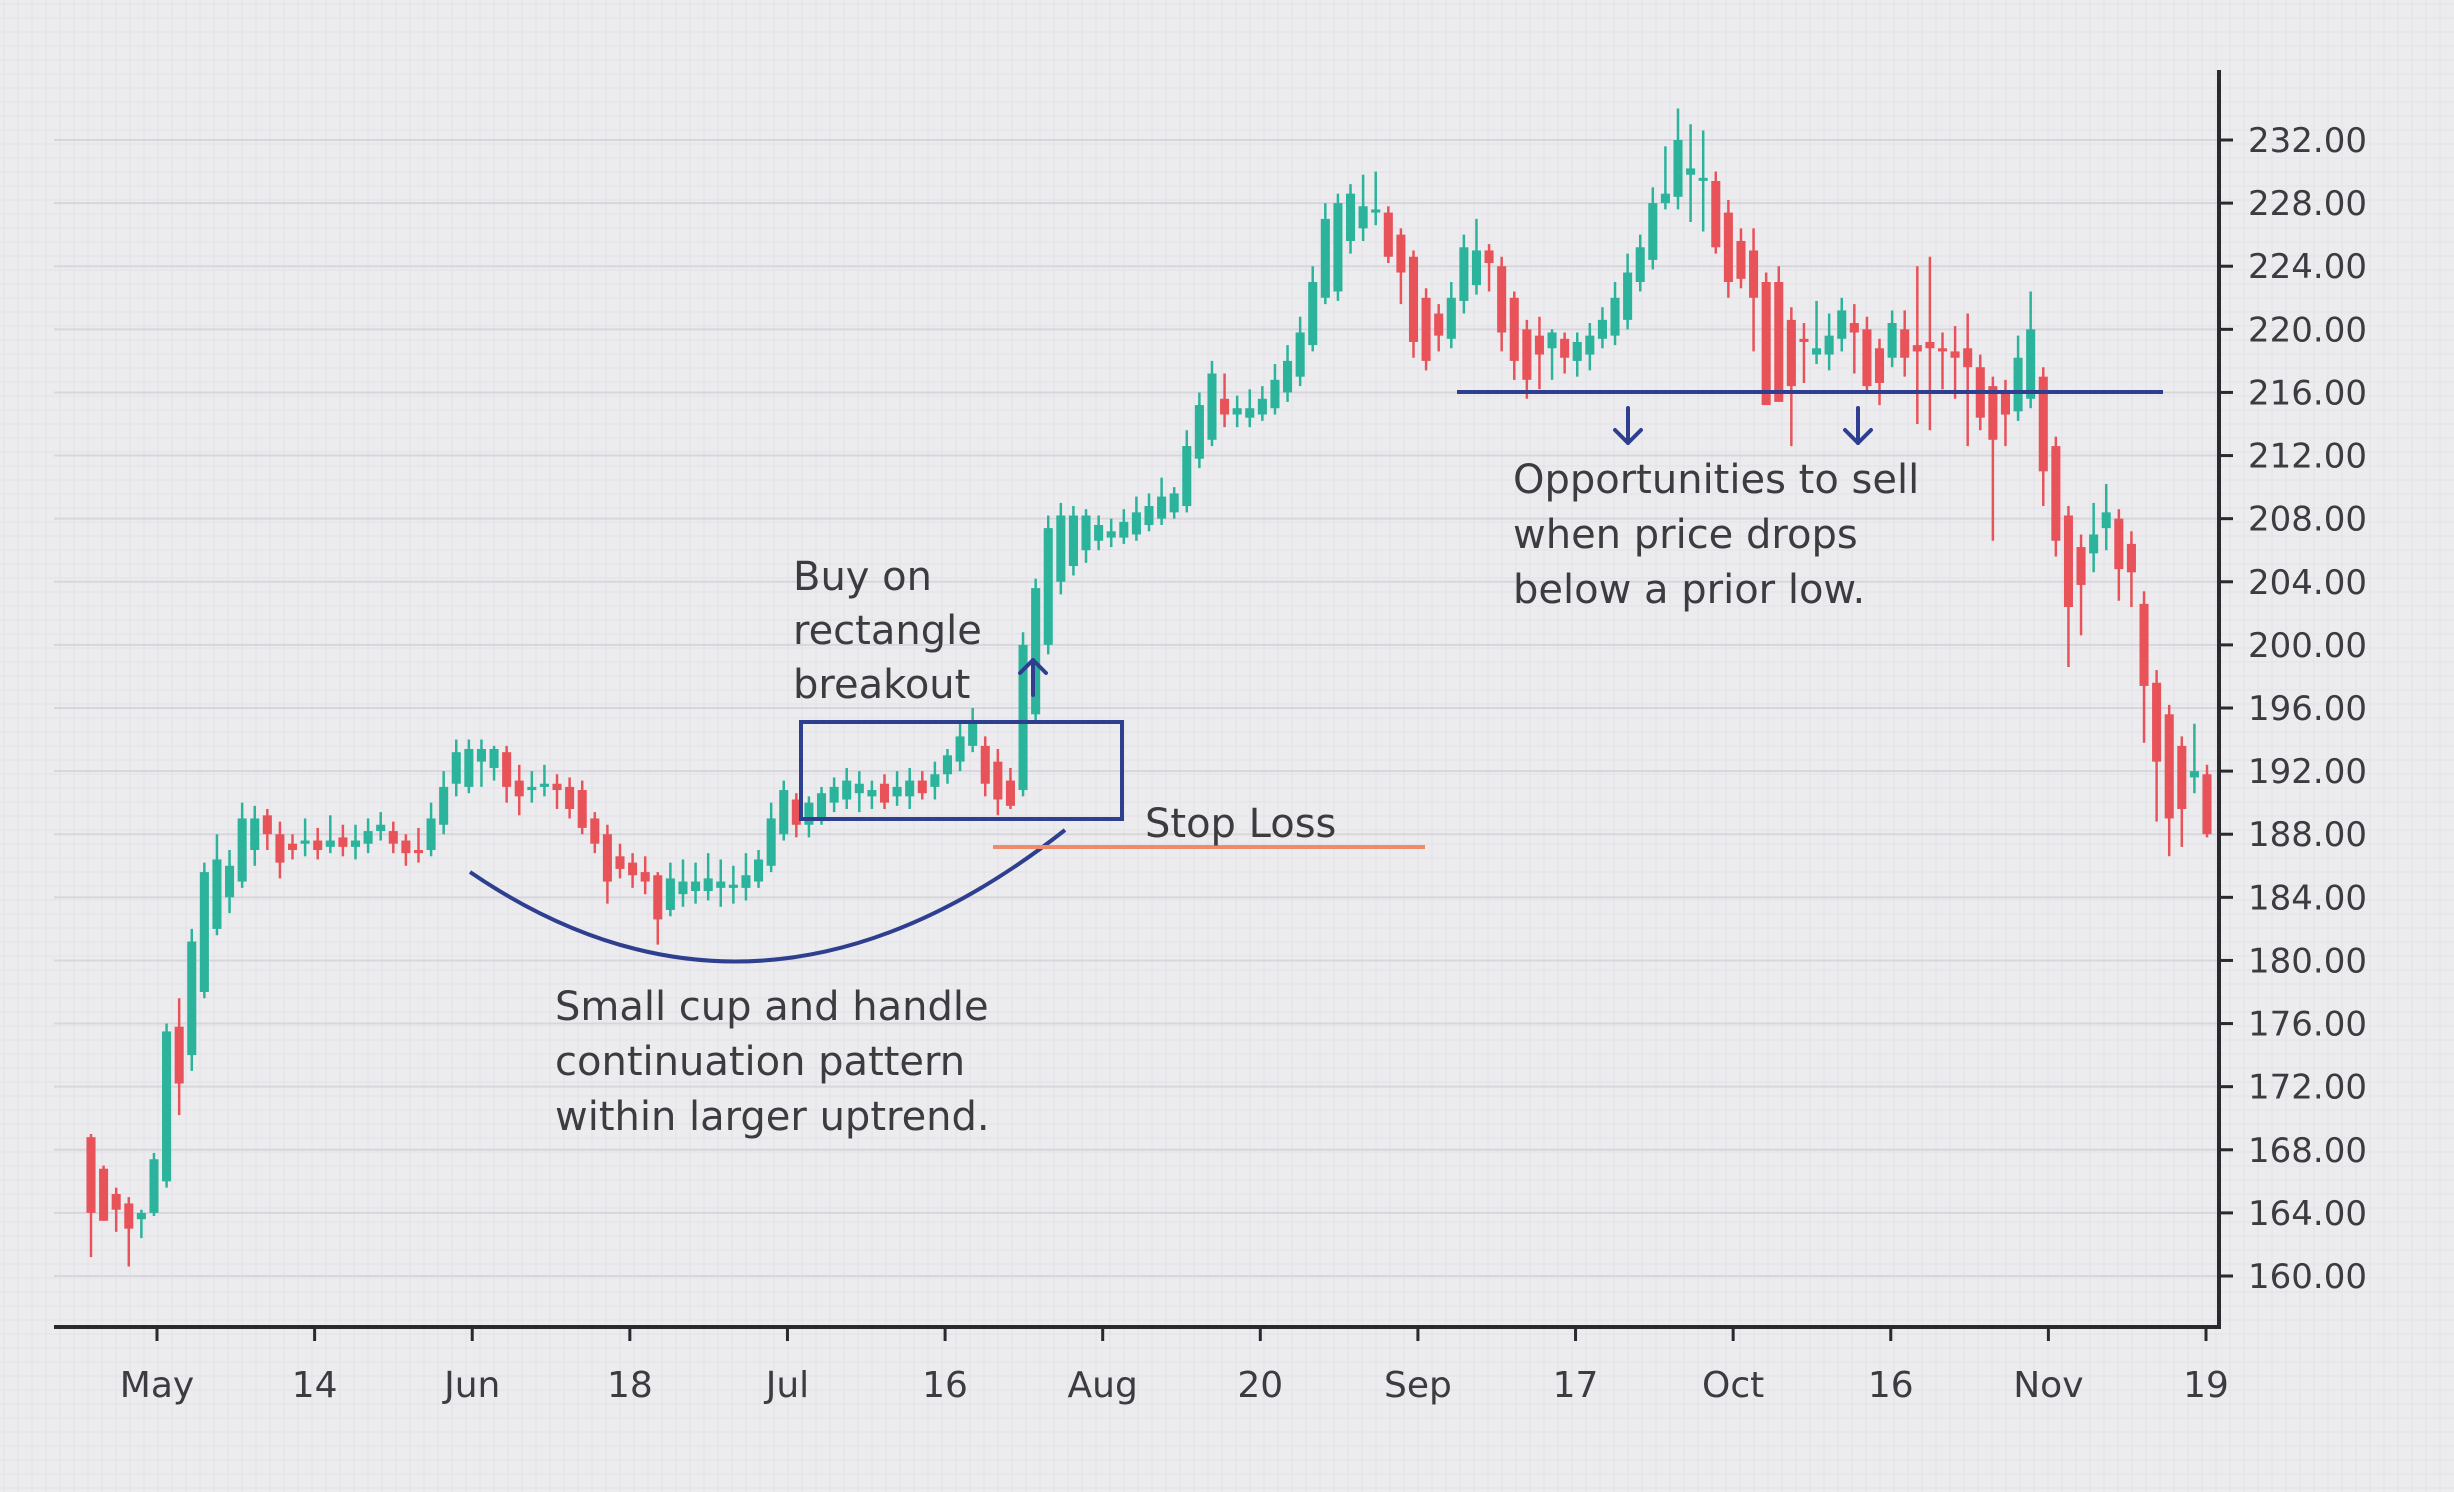  I want to click on y-tick-label: 188.00, so click(2307, 835).